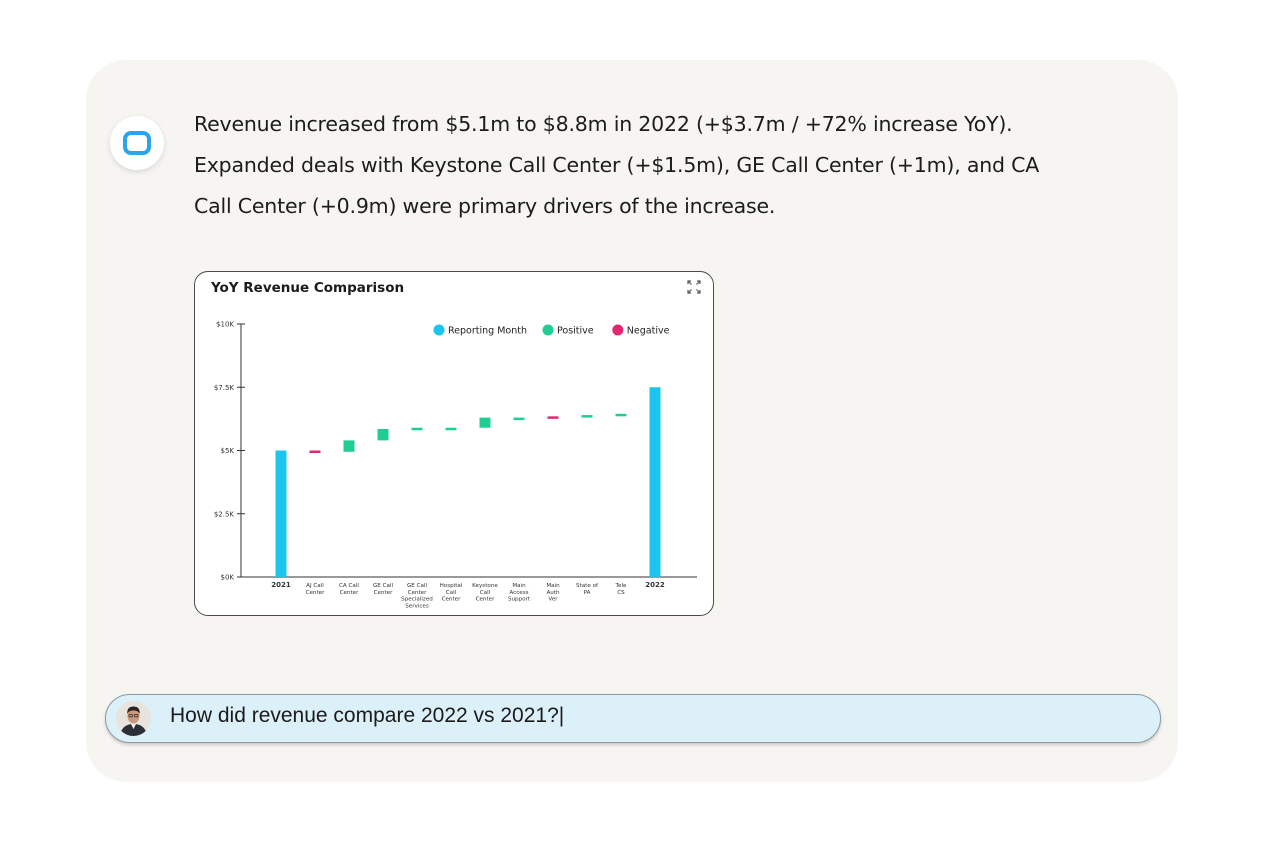 This screenshot has height=844, width=1264. I want to click on x-tick-label: AJ Call Center, so click(316, 589).